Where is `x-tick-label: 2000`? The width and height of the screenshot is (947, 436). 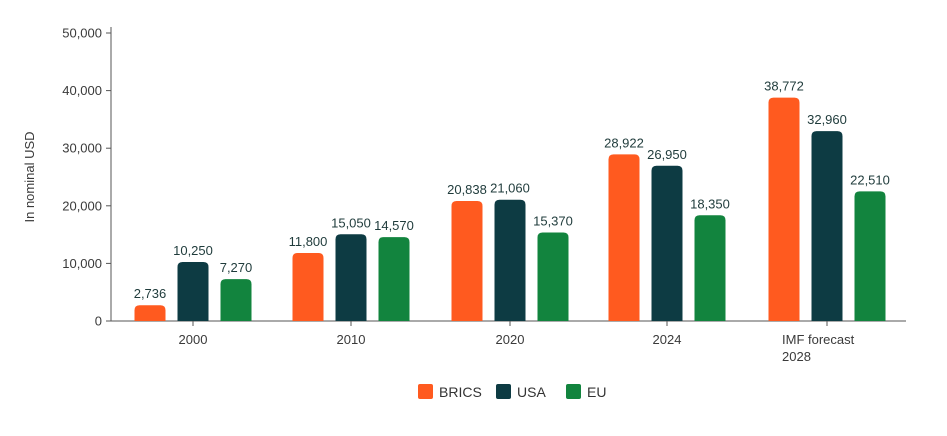
x-tick-label: 2000 is located at coordinates (193, 339).